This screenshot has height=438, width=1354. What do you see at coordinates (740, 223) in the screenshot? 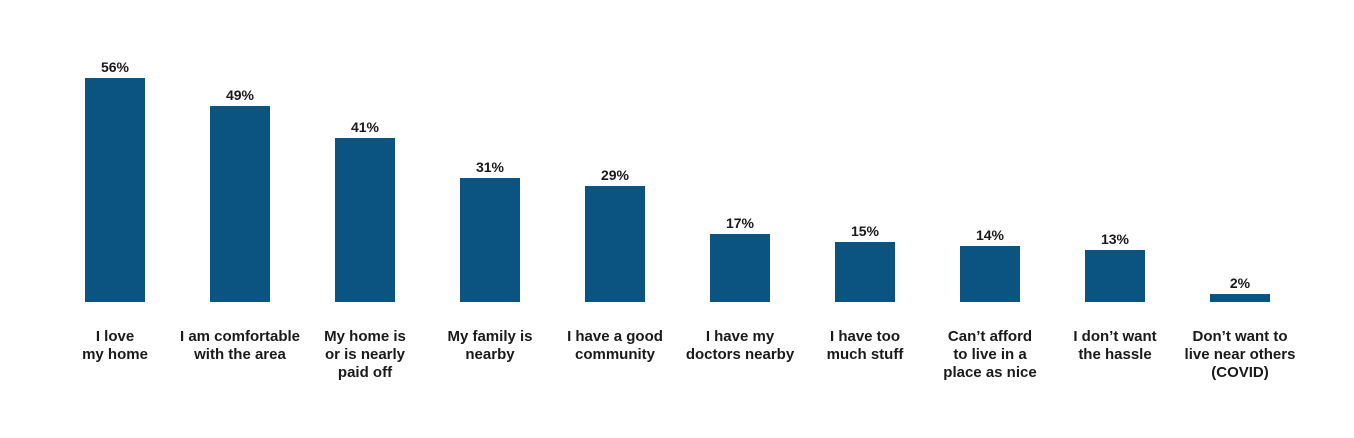
I see `value-label-5: 17%` at bounding box center [740, 223].